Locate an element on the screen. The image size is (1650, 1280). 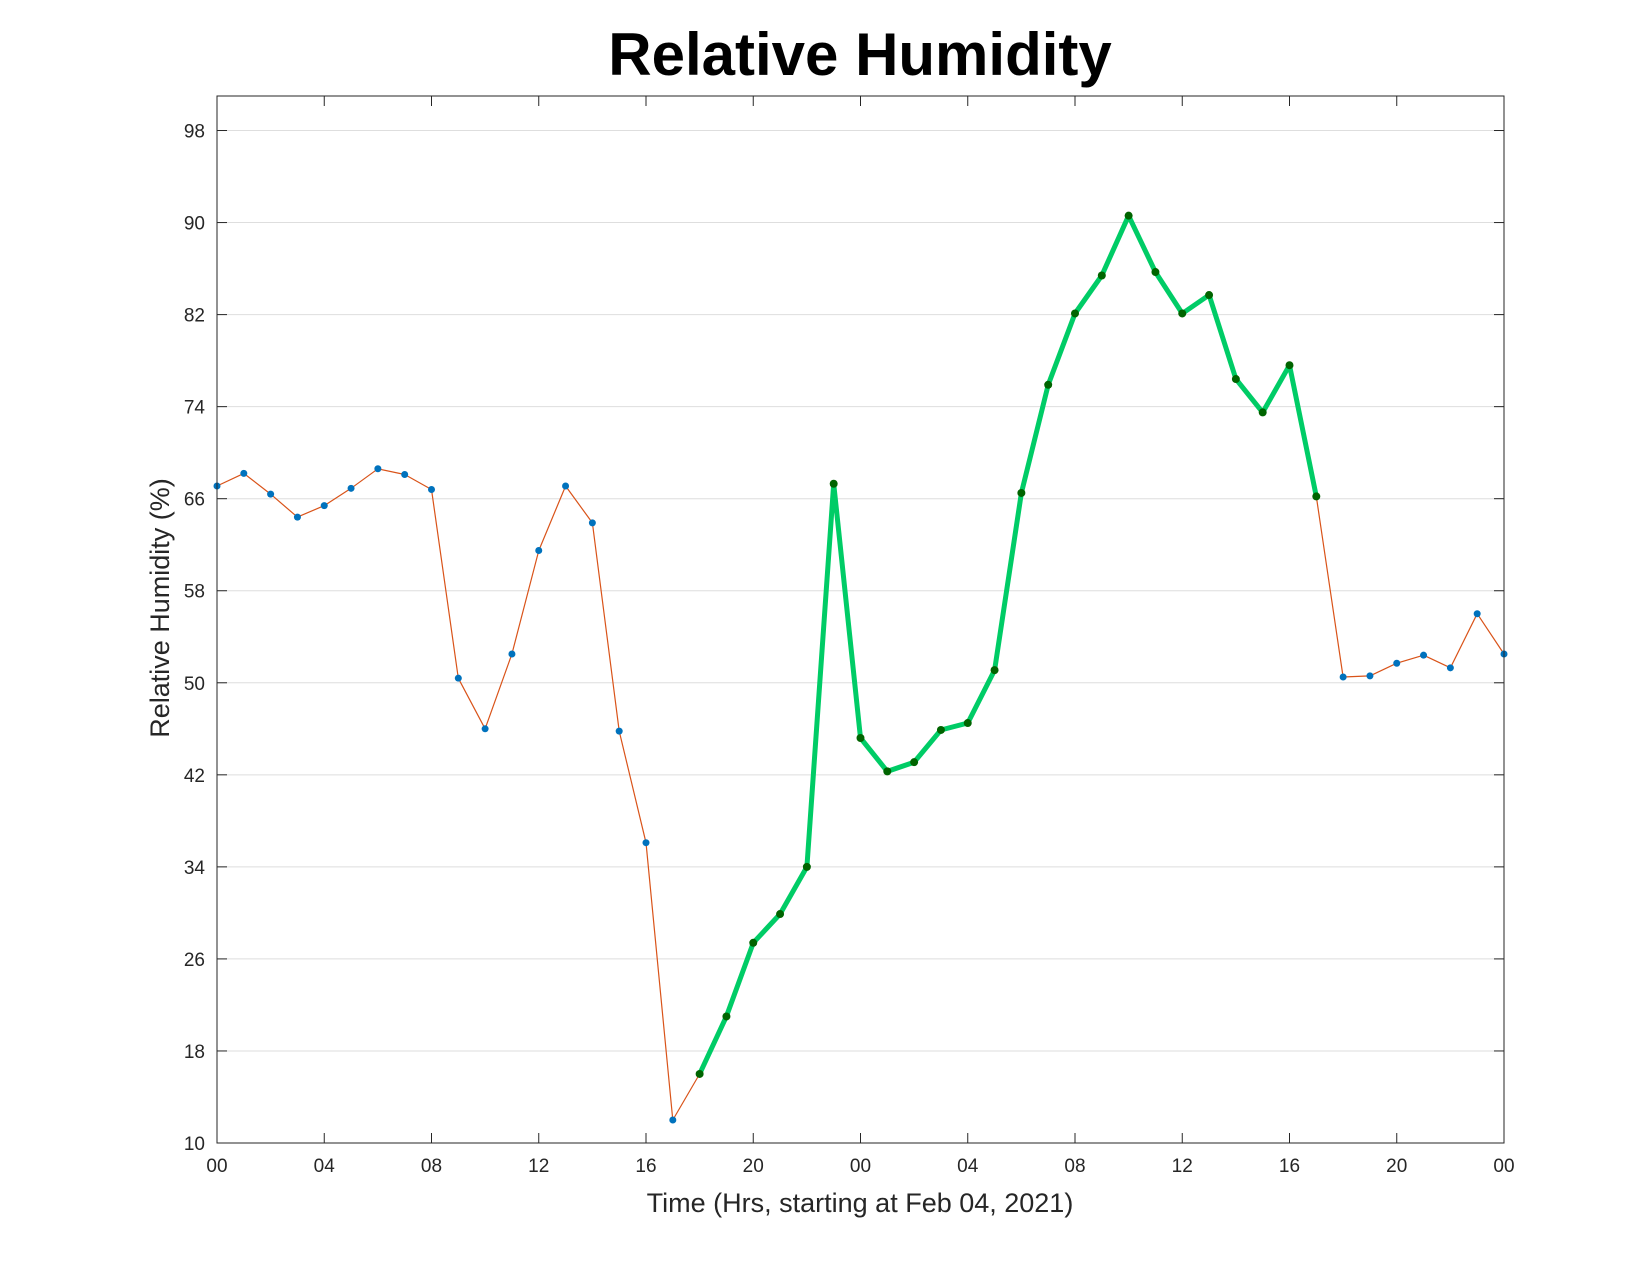
y-axis-label: Relative Humidity (%) is located at coordinates (160, 608).